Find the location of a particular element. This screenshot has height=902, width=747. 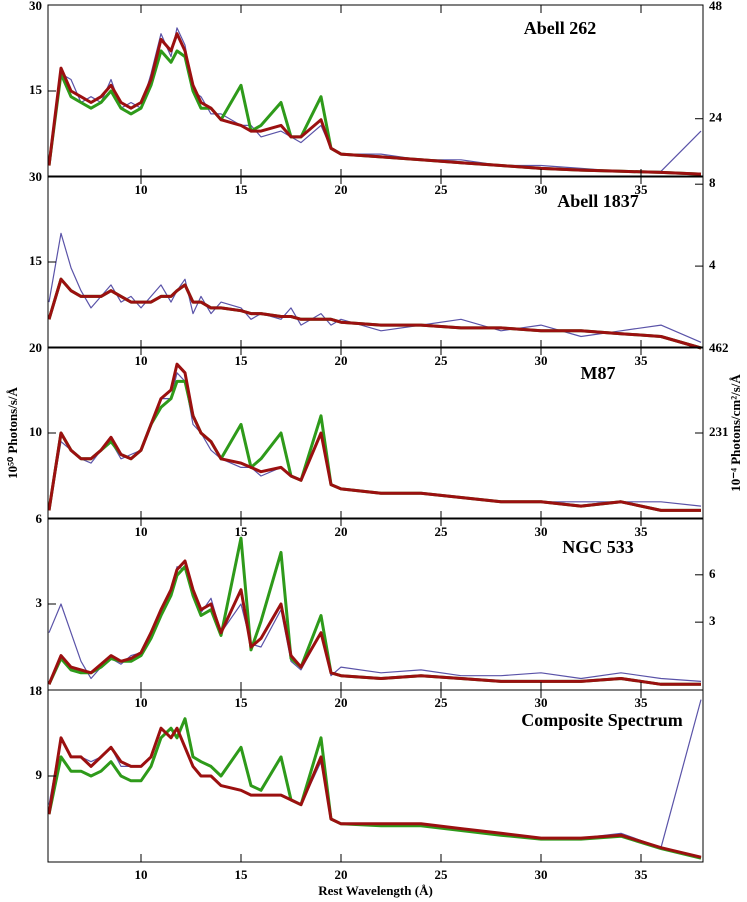

y2-tick-label: 48 is located at coordinates (716, 6).